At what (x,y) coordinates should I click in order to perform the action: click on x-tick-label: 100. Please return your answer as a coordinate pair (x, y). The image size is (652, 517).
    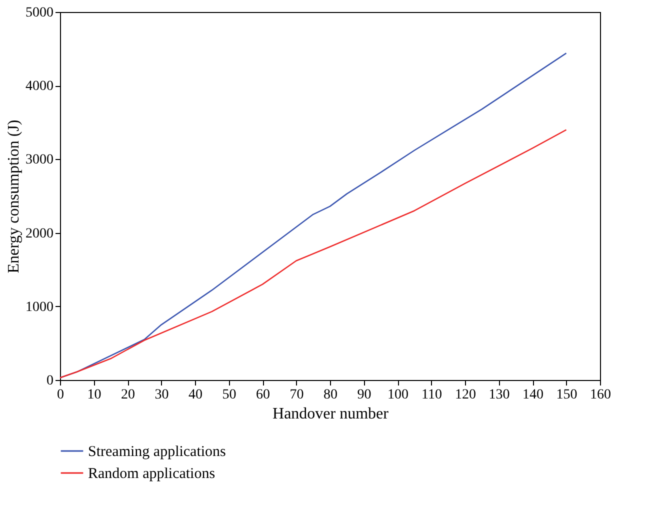
    Looking at the image, I should click on (398, 395).